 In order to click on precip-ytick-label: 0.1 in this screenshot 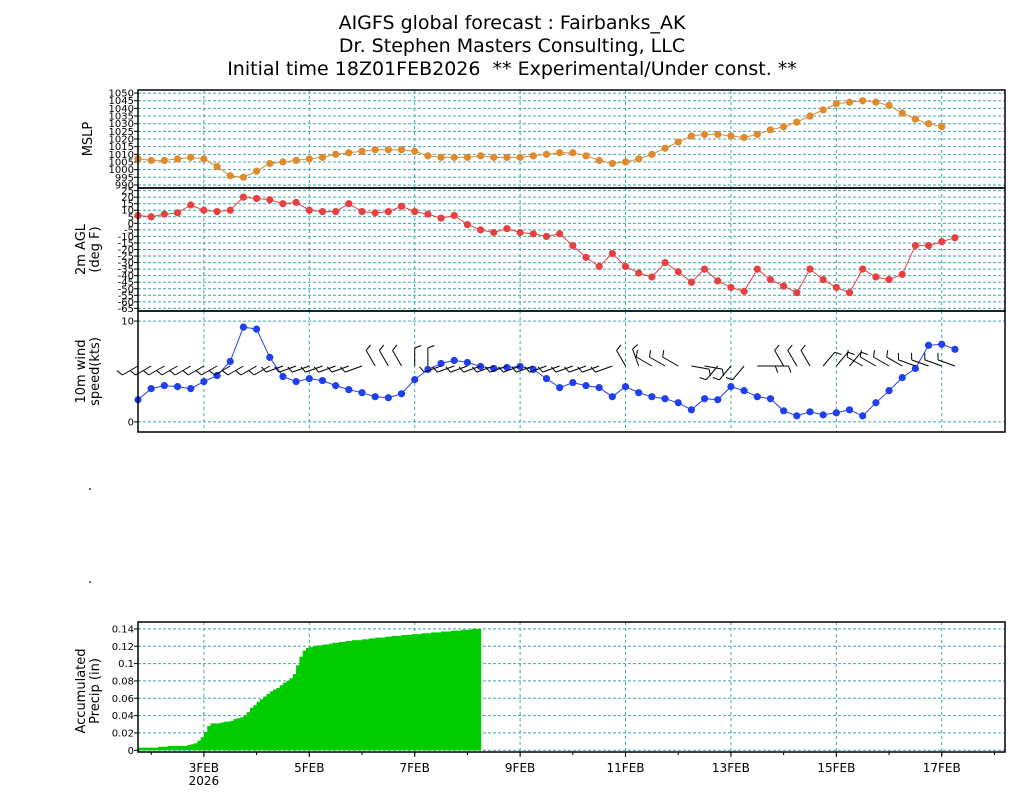, I will do `click(126, 664)`.